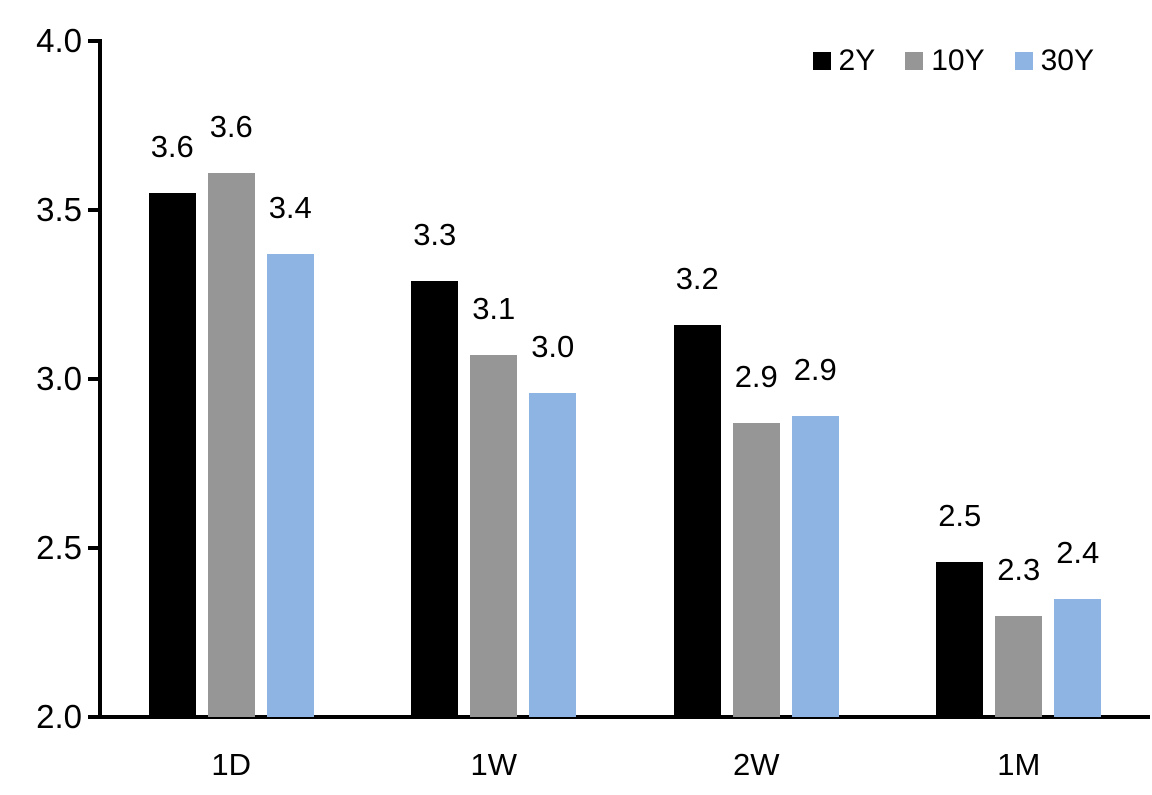 The width and height of the screenshot is (1152, 795). What do you see at coordinates (59, 378) in the screenshot?
I see `y-tick-label-3.0: 3.0` at bounding box center [59, 378].